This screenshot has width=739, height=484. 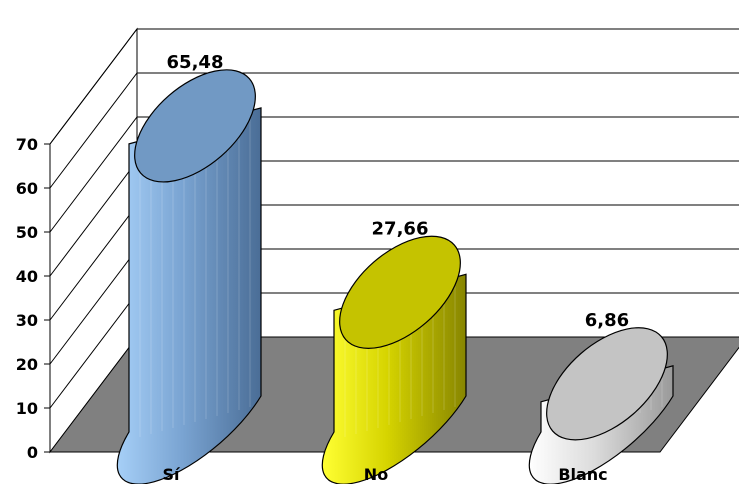 I want to click on bar-no, so click(x=394, y=359).